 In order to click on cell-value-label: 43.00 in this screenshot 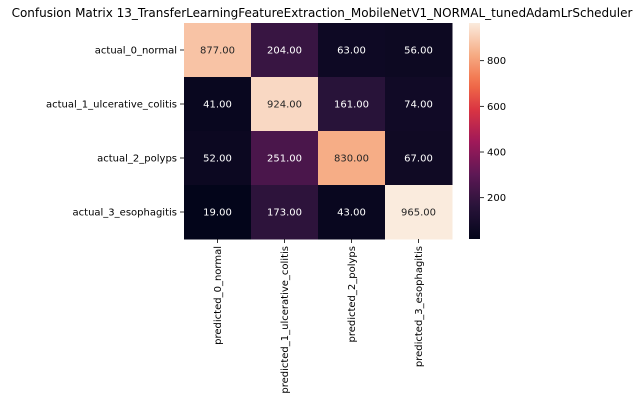, I will do `click(351, 213)`.